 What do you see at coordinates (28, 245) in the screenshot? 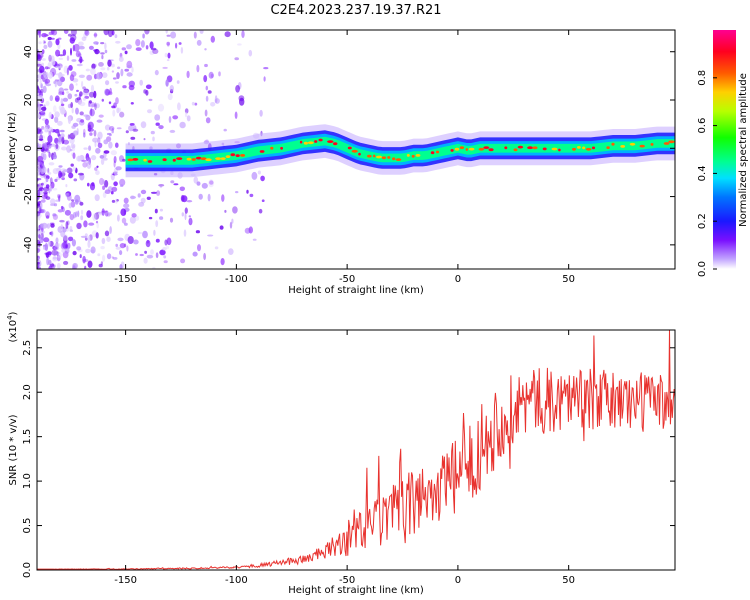
I see `spectrogram-ytick-label: -40` at bounding box center [28, 245].